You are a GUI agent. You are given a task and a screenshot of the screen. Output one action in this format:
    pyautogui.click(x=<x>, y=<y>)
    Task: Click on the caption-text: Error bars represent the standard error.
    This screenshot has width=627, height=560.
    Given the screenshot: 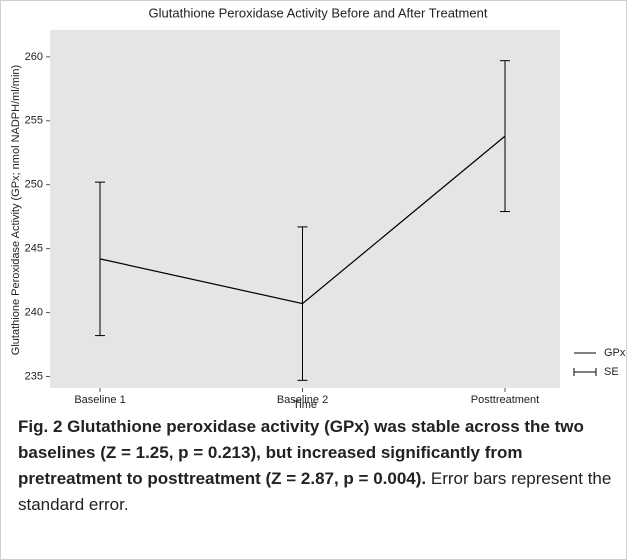 What is the action you would take?
    pyautogui.click(x=315, y=491)
    